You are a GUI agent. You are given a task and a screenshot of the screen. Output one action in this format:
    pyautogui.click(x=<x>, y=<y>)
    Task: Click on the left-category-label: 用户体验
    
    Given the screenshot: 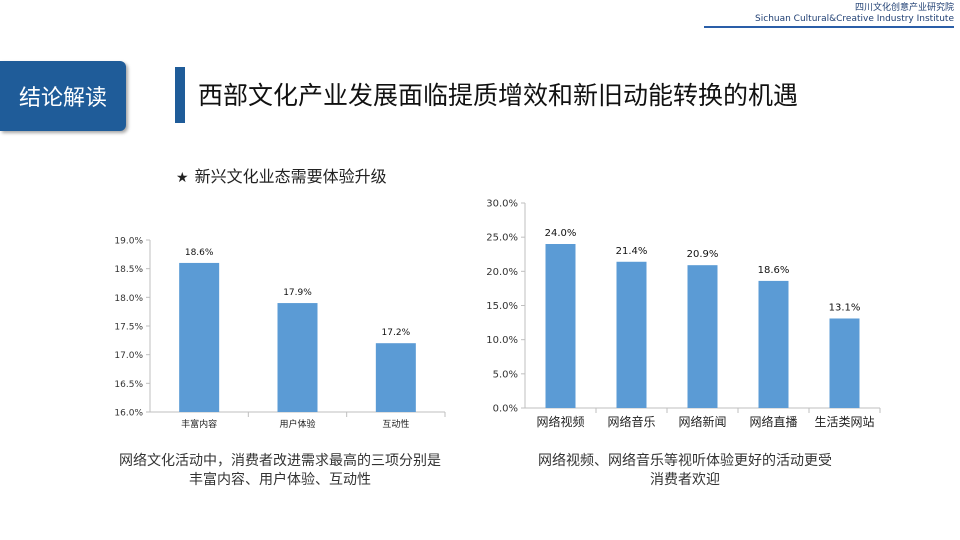 What is the action you would take?
    pyautogui.click(x=297, y=424)
    